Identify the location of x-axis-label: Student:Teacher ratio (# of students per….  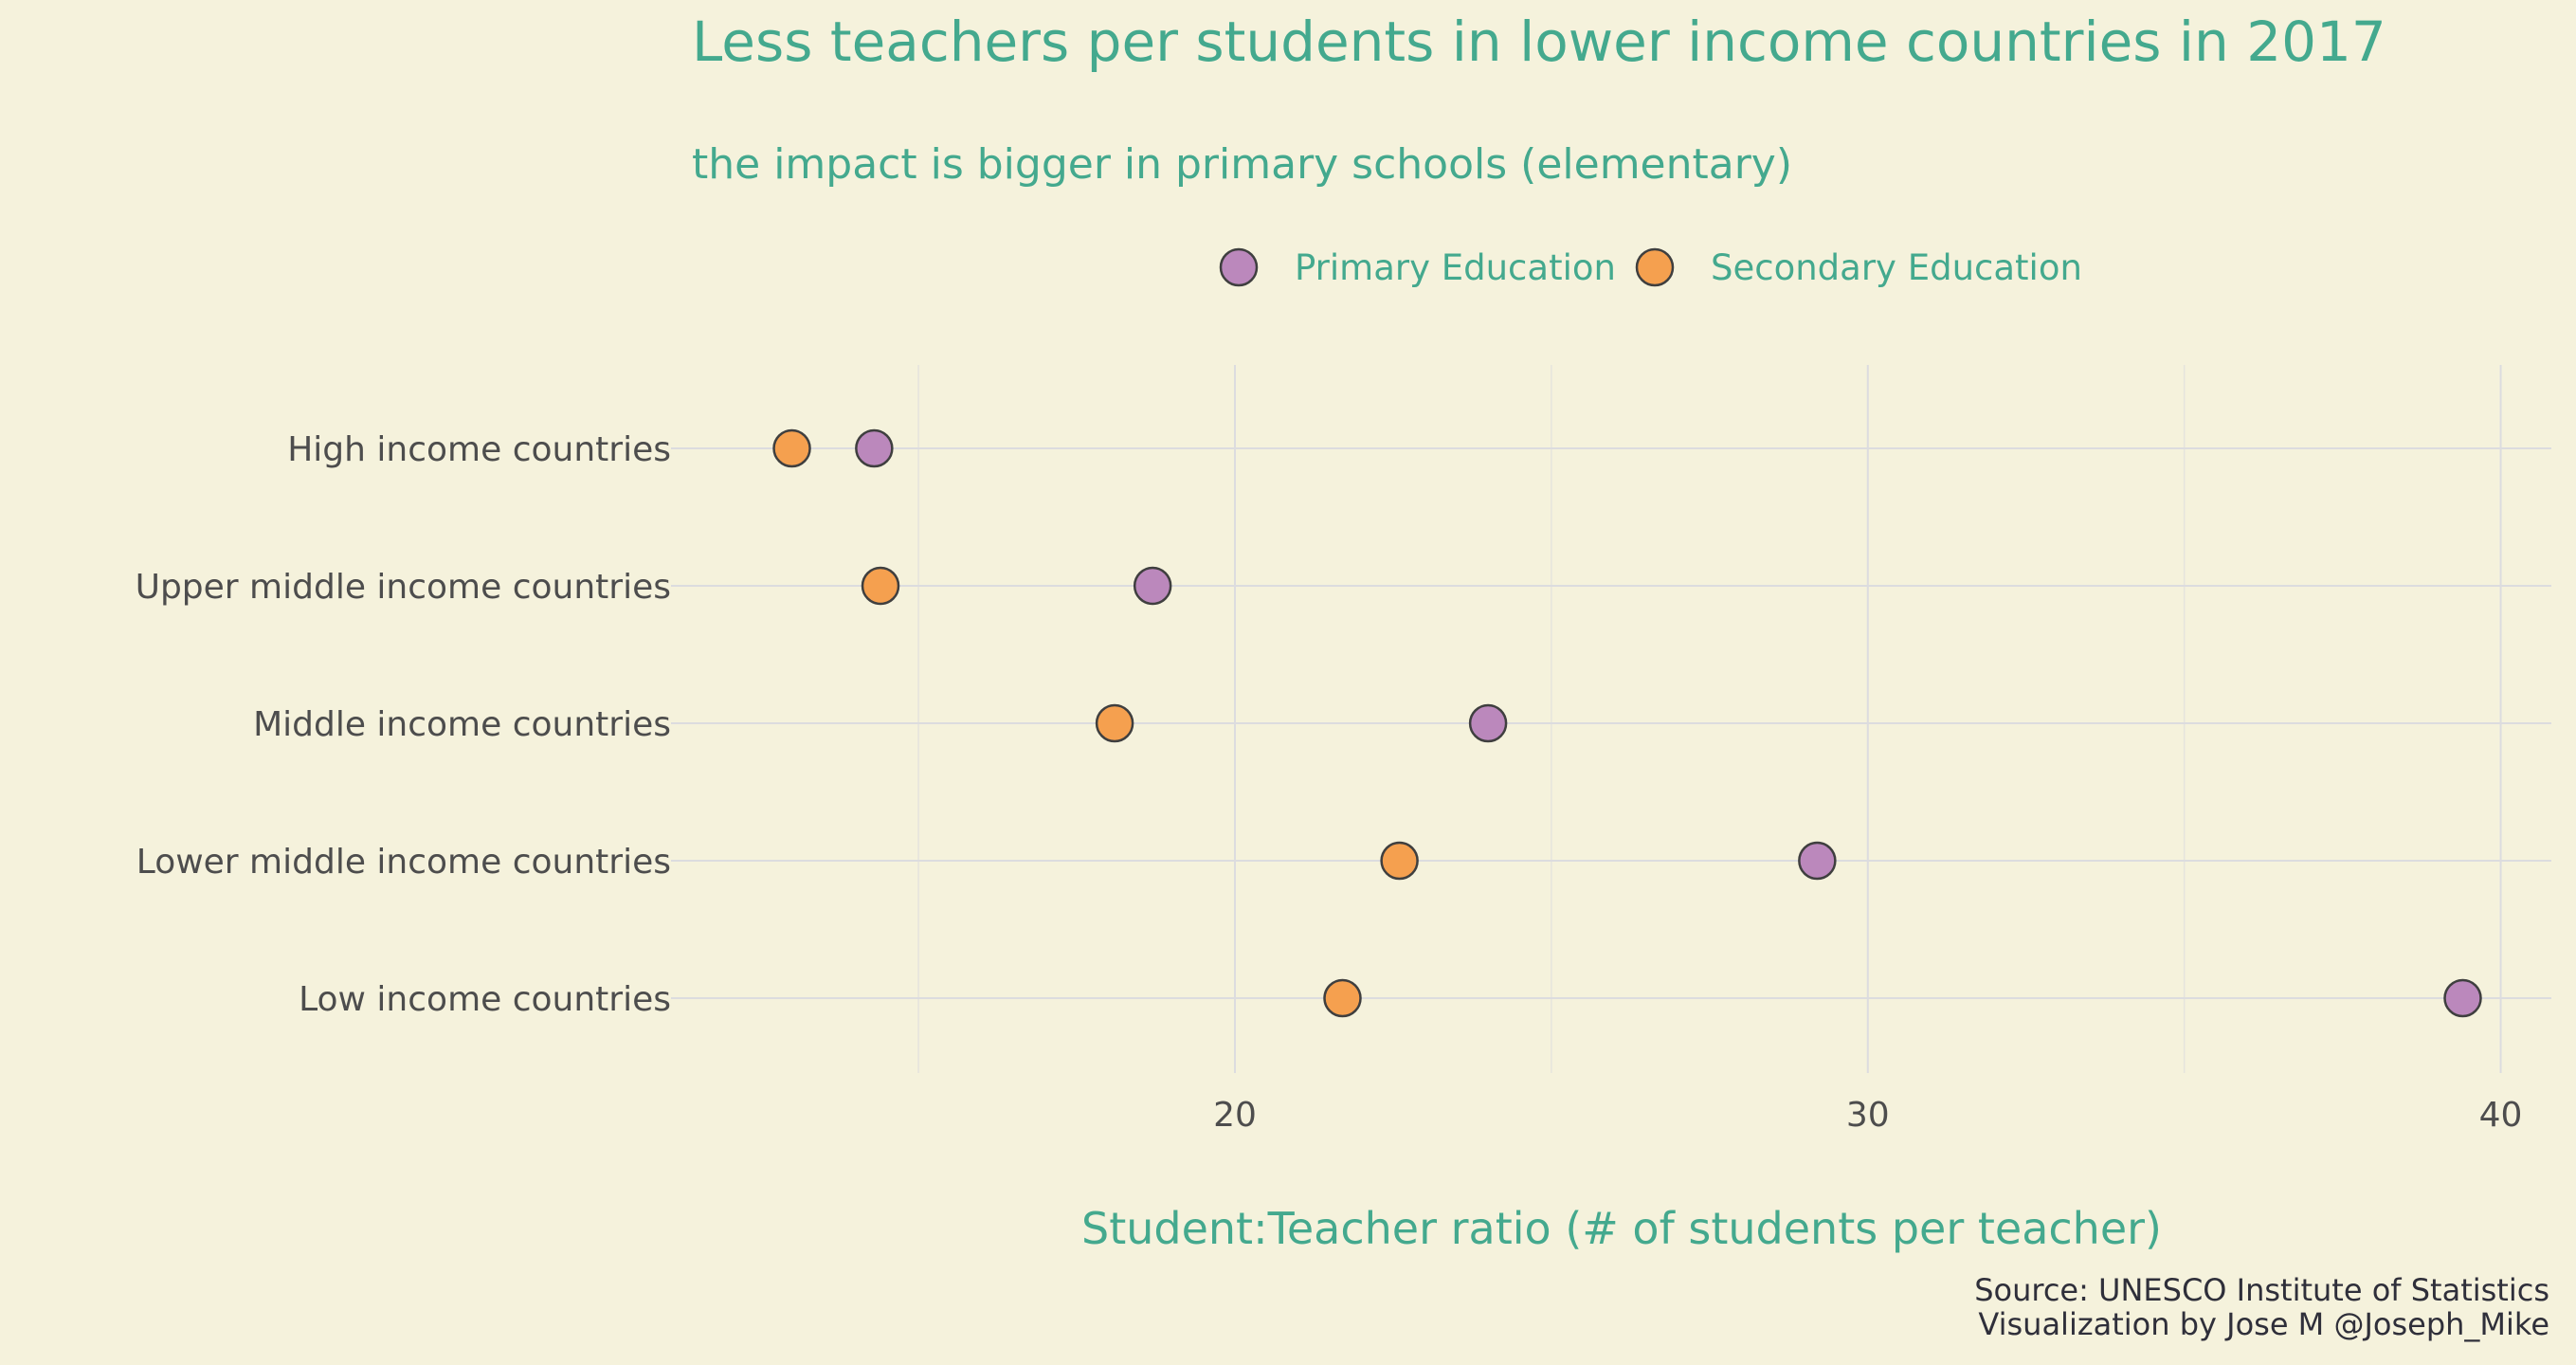
(1621, 1228).